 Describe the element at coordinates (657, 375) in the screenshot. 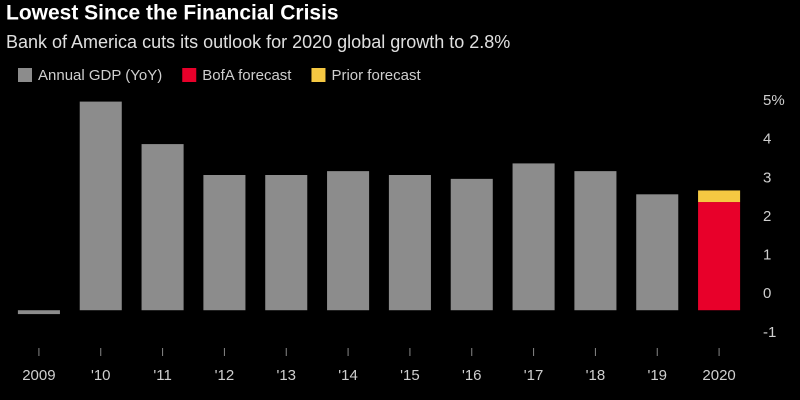

I see `x-tick-label: '19` at that location.